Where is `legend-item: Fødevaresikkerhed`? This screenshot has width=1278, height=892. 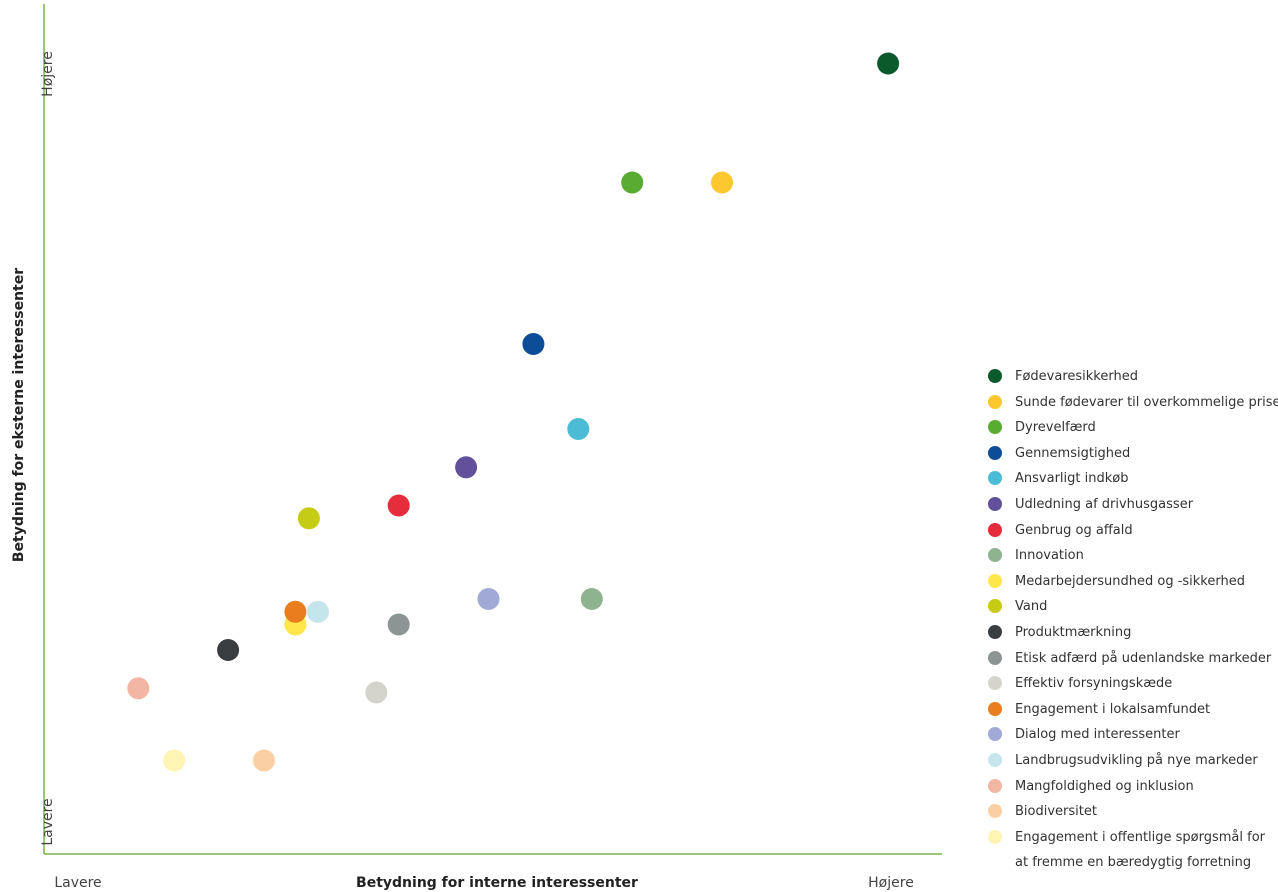
legend-item: Fødevaresikkerhed is located at coordinates (1130, 377).